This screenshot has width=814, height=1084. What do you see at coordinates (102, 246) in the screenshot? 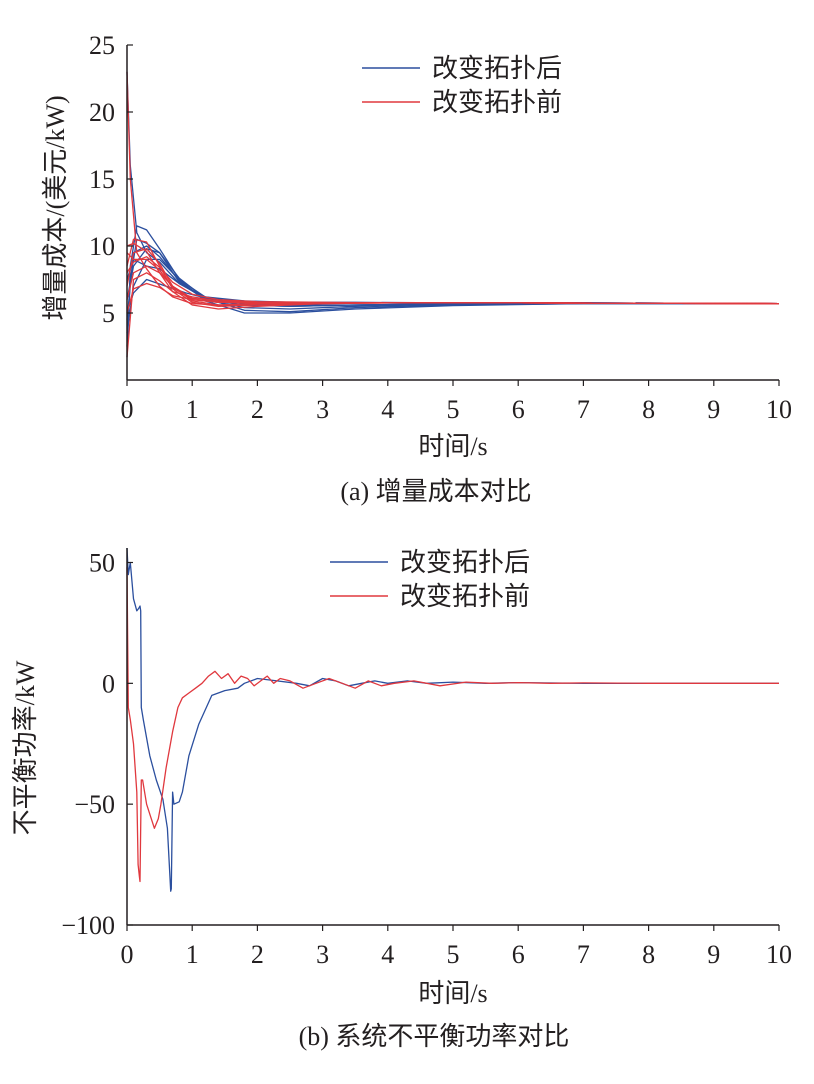
I see `y-tick-label: 10` at bounding box center [102, 246].